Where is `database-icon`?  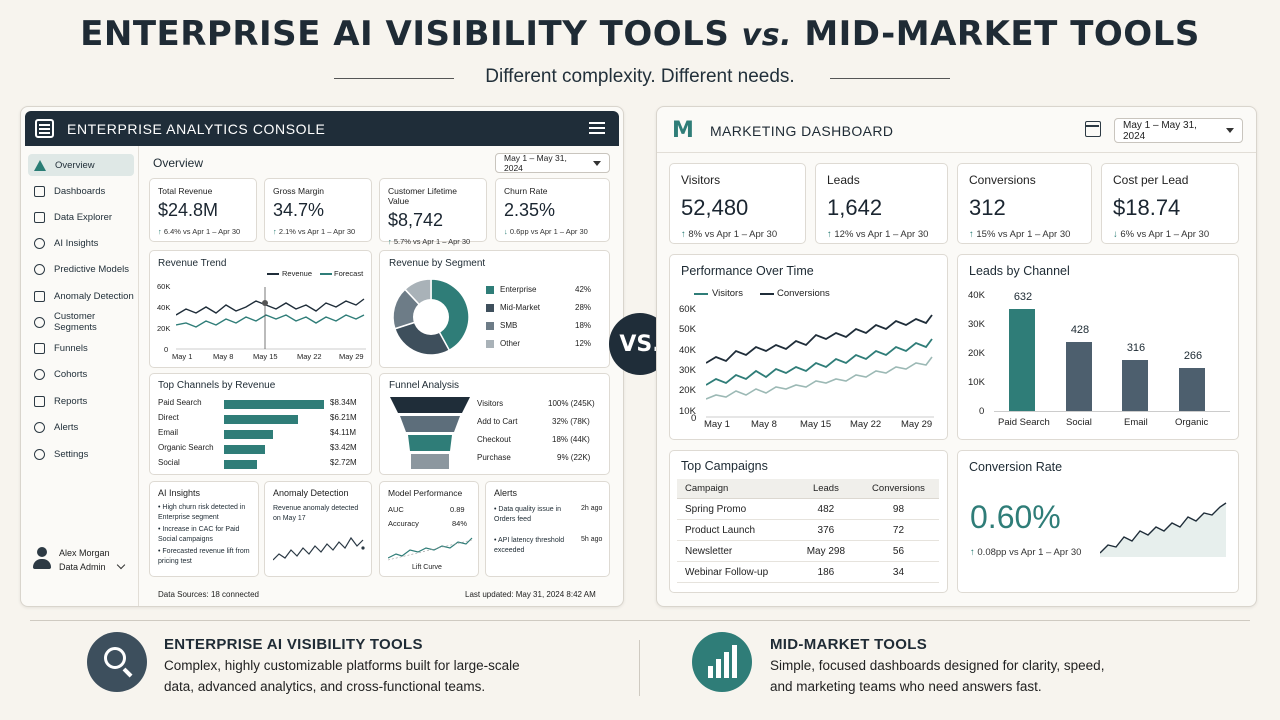 database-icon is located at coordinates (39, 322).